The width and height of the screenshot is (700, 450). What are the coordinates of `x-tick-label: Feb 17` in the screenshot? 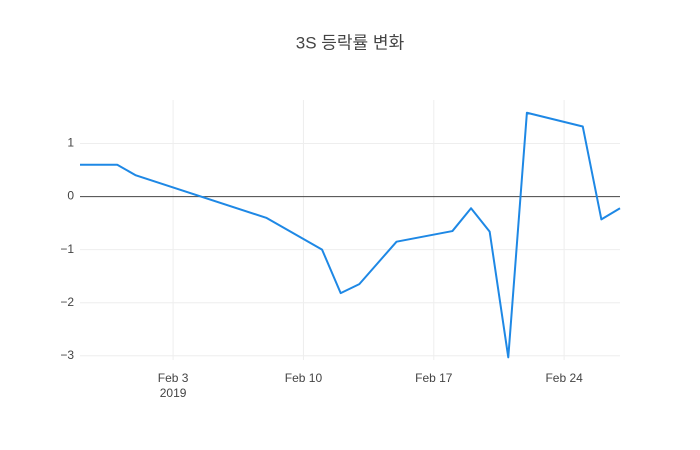 It's located at (434, 378).